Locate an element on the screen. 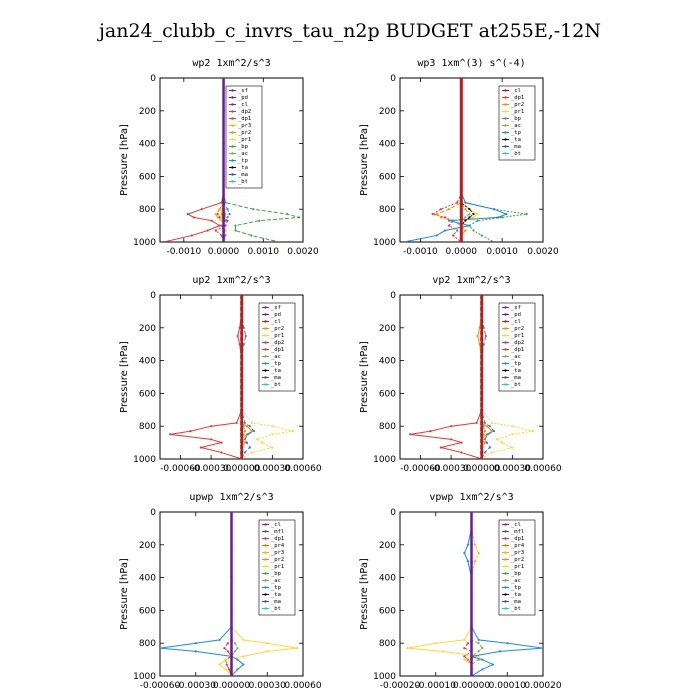 The width and height of the screenshot is (700, 700). legend-label: _pr1 is located at coordinates (244, 140).